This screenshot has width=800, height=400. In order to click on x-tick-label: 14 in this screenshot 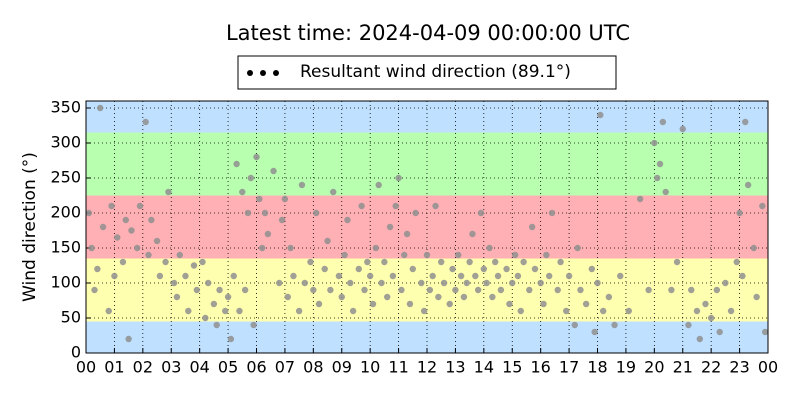, I will do `click(484, 367)`.